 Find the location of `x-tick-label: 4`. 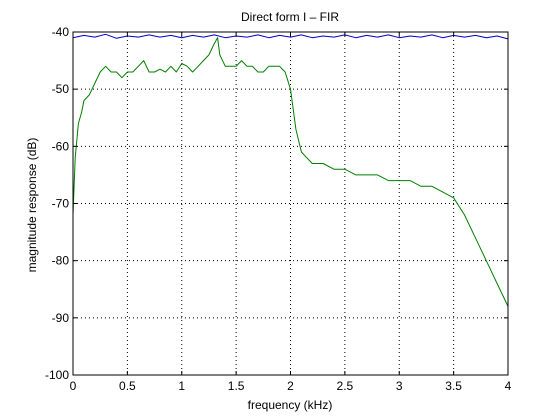

x-tick-label: 4 is located at coordinates (508, 386).